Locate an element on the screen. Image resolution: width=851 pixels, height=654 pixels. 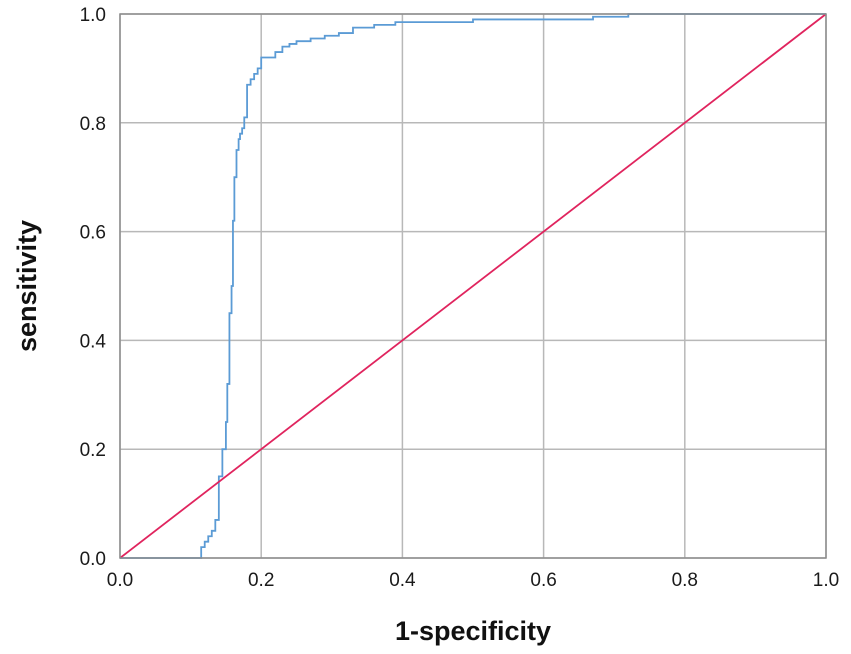
y-tick-label: 0.6 is located at coordinates (93, 233).